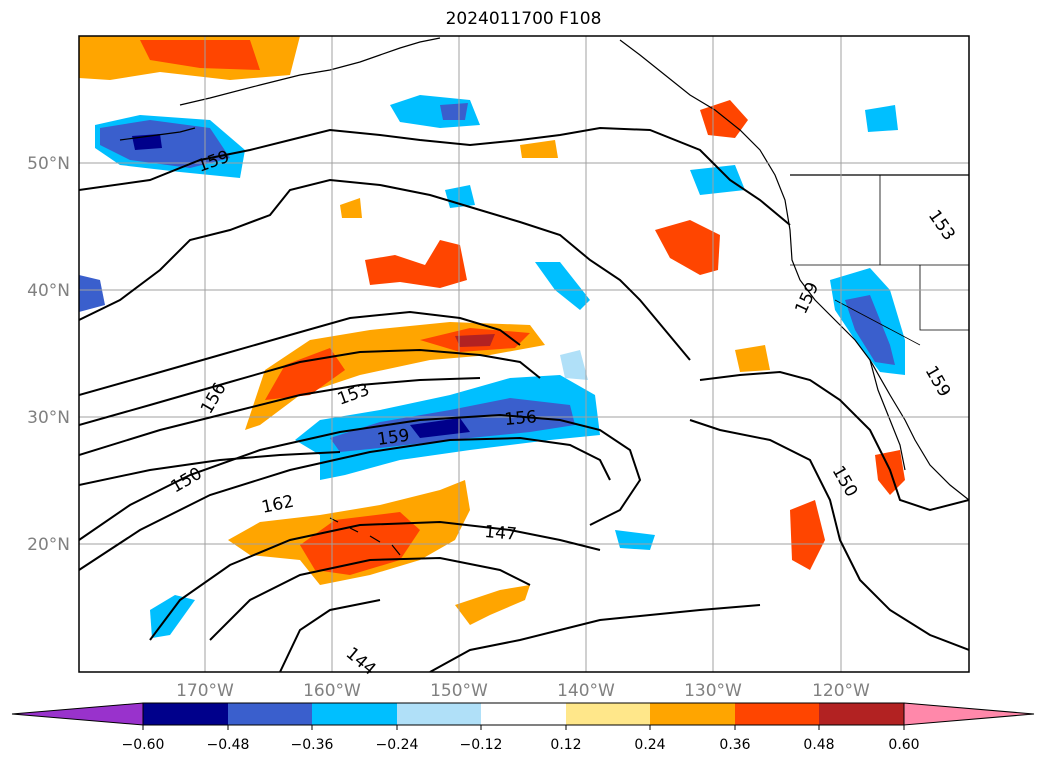  I want to click on cool-core-gulf-alaska-west, so click(165, 144).